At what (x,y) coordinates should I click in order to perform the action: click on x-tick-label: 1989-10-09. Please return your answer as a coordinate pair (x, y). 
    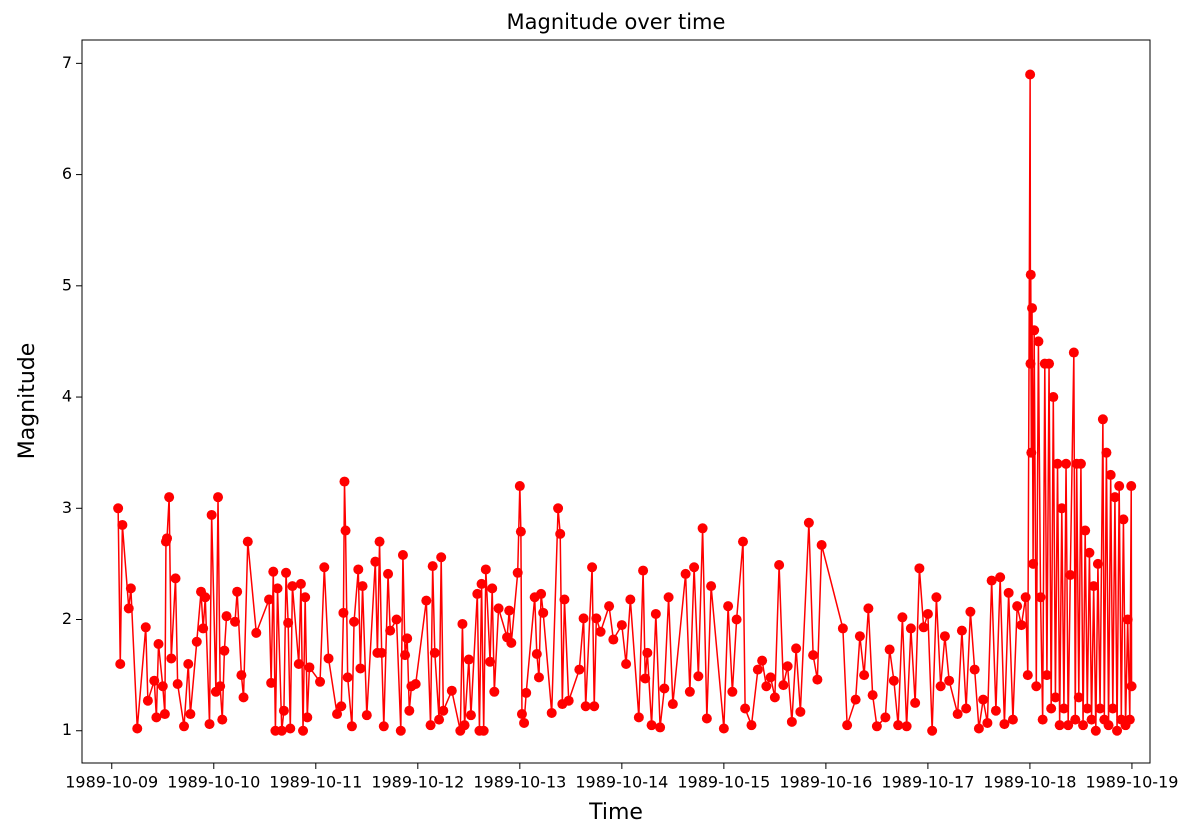
    Looking at the image, I should click on (111, 782).